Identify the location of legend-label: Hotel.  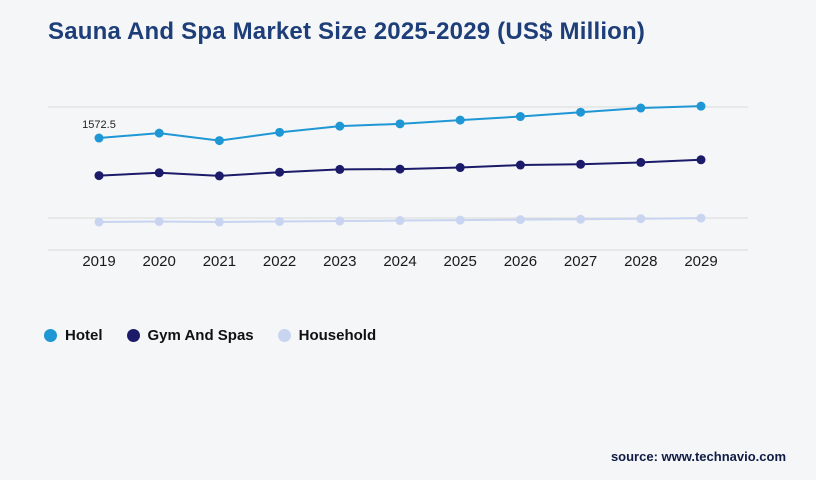
(84, 335).